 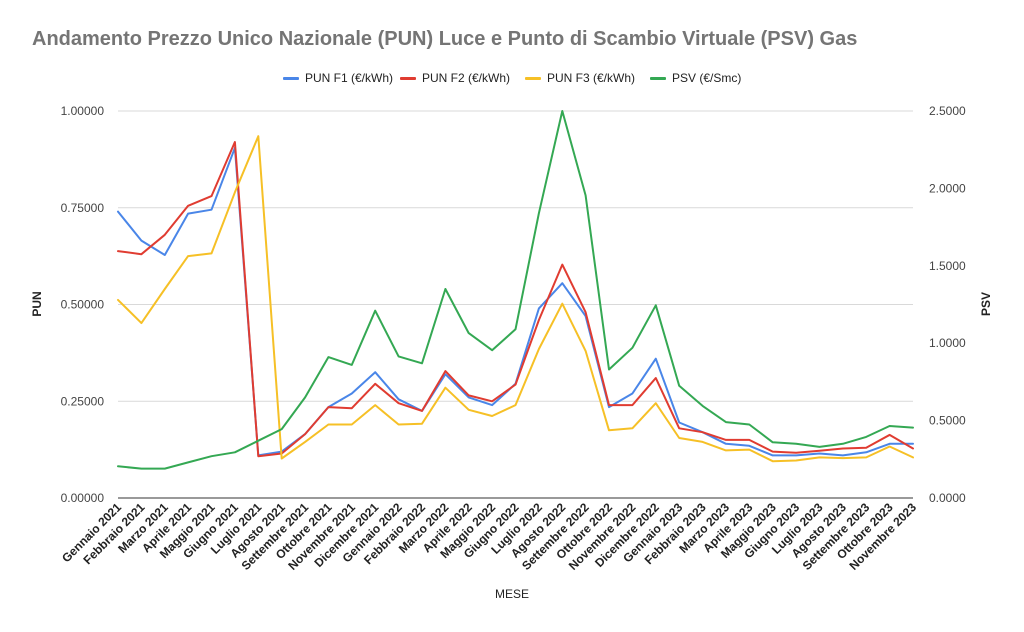 I want to click on legend-item: PUN F1 (€/kWh), so click(x=338, y=78).